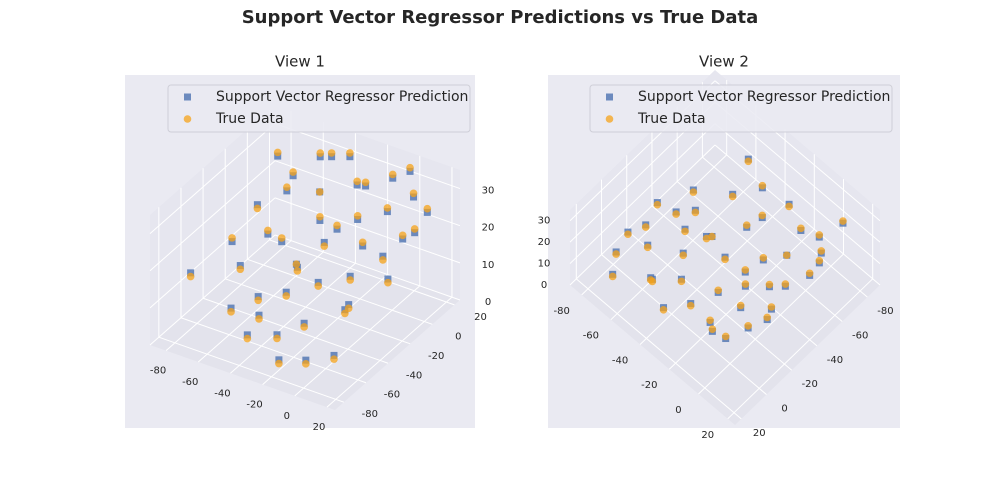 The width and height of the screenshot is (1000, 504). Describe the element at coordinates (835, 360) in the screenshot. I see `x-tick-label: -40` at that location.